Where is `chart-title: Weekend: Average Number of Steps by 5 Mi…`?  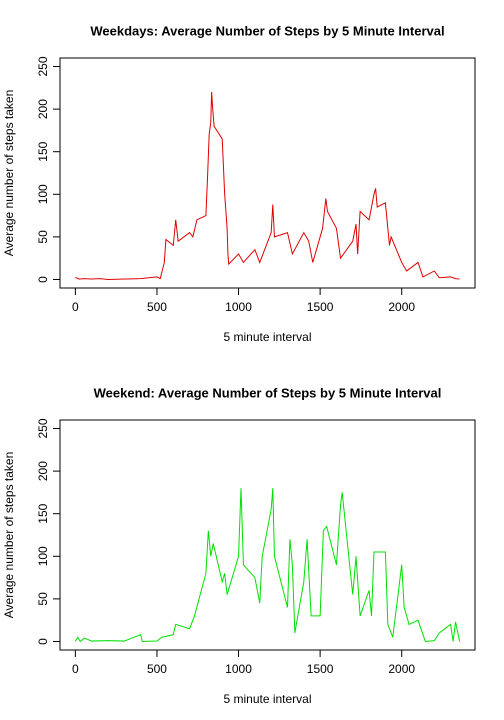 chart-title: Weekend: Average Number of Steps by 5 Mi… is located at coordinates (268, 392).